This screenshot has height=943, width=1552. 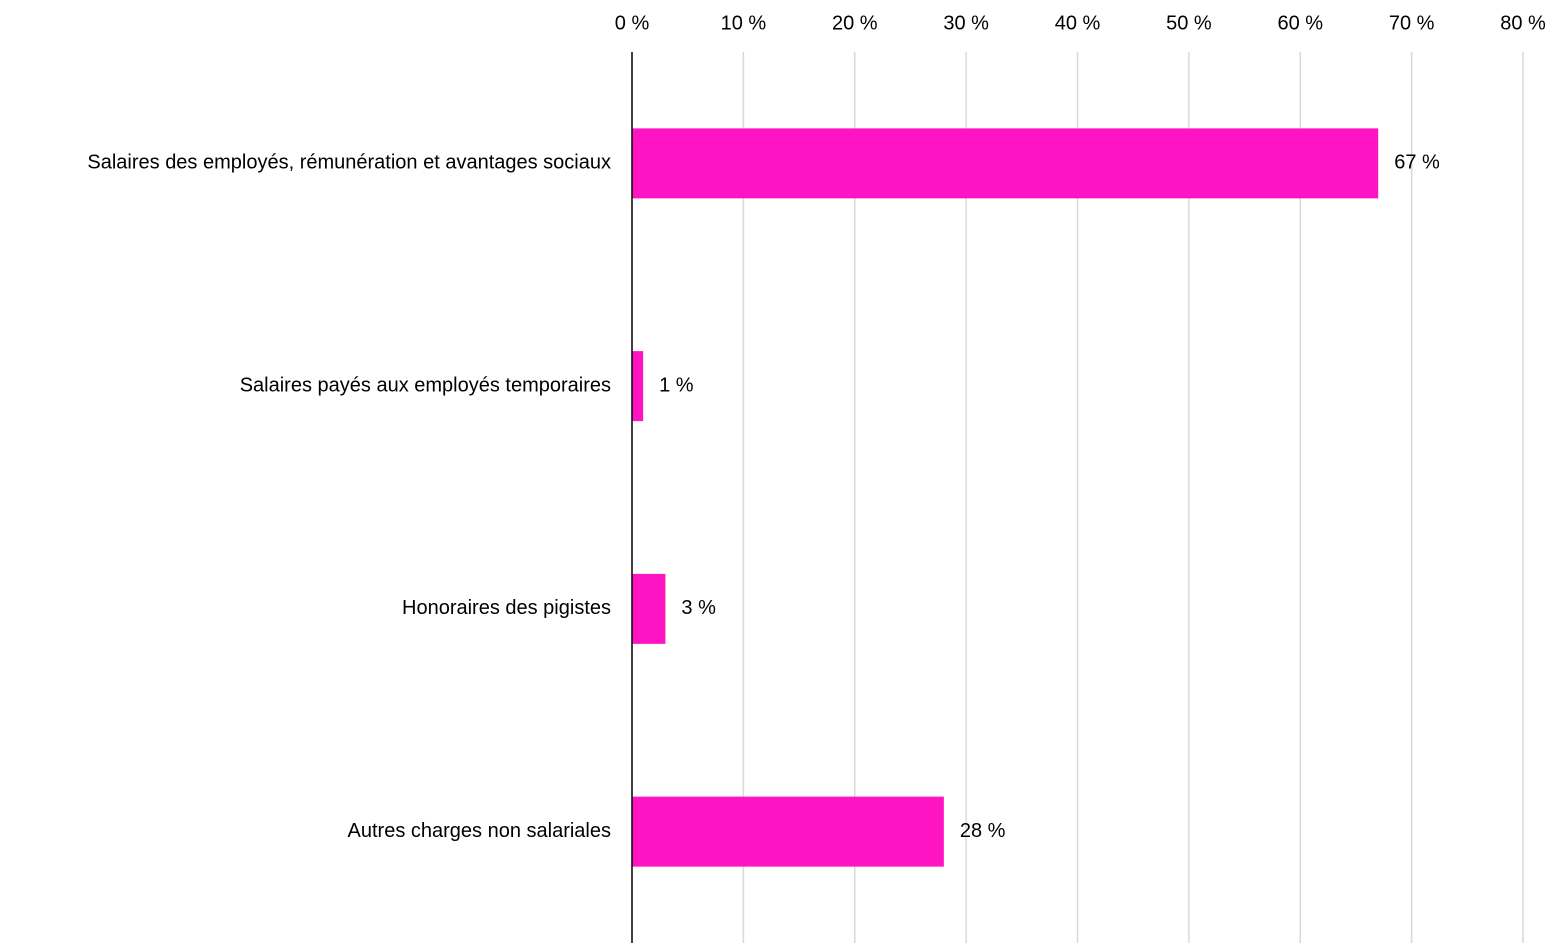 What do you see at coordinates (479, 831) in the screenshot?
I see `category-label: Autres charges non salariales` at bounding box center [479, 831].